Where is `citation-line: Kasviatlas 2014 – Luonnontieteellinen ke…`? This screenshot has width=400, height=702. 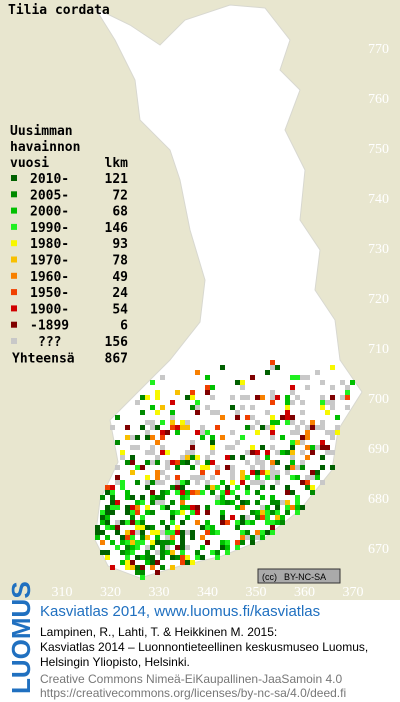 citation-line: Kasviatlas 2014 – Luonnontieteellinen ke… is located at coordinates (204, 647).